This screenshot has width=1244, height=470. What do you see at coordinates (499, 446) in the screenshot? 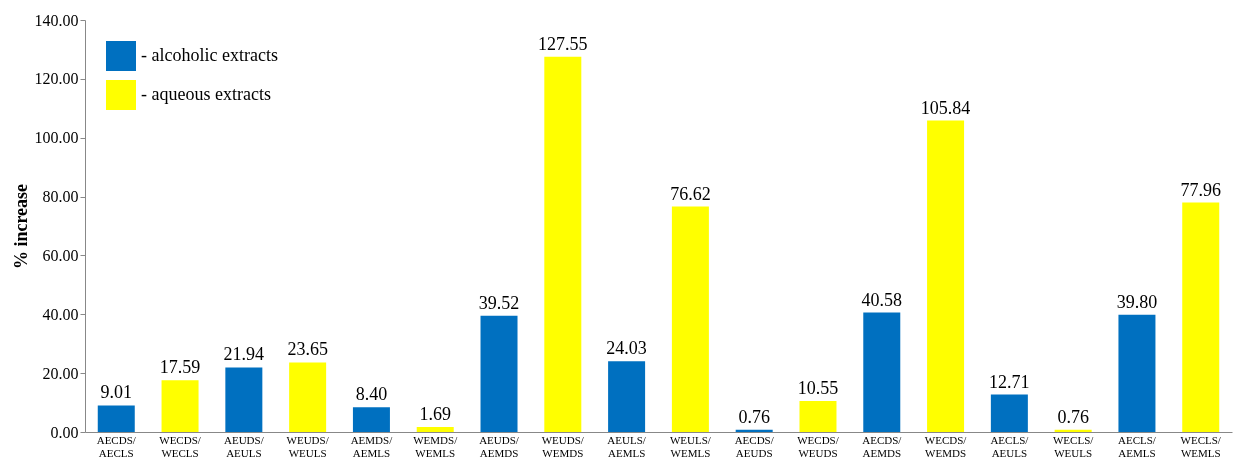
I see `x-tick-label: AEUDS/AEMDS` at bounding box center [499, 446].